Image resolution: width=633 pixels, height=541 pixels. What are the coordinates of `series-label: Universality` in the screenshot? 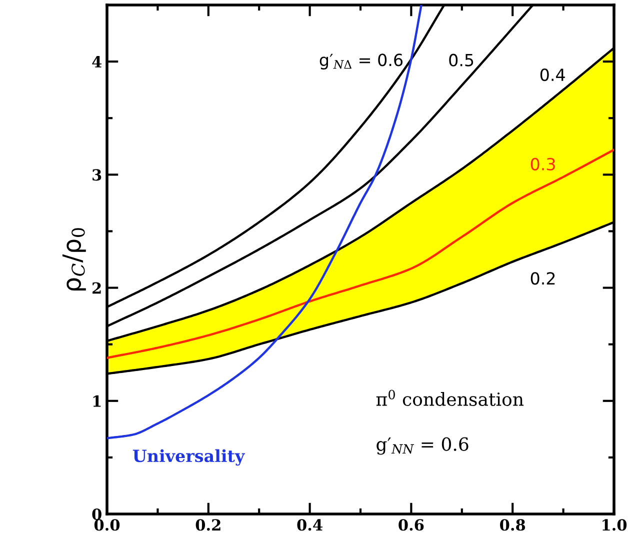 It's located at (189, 457).